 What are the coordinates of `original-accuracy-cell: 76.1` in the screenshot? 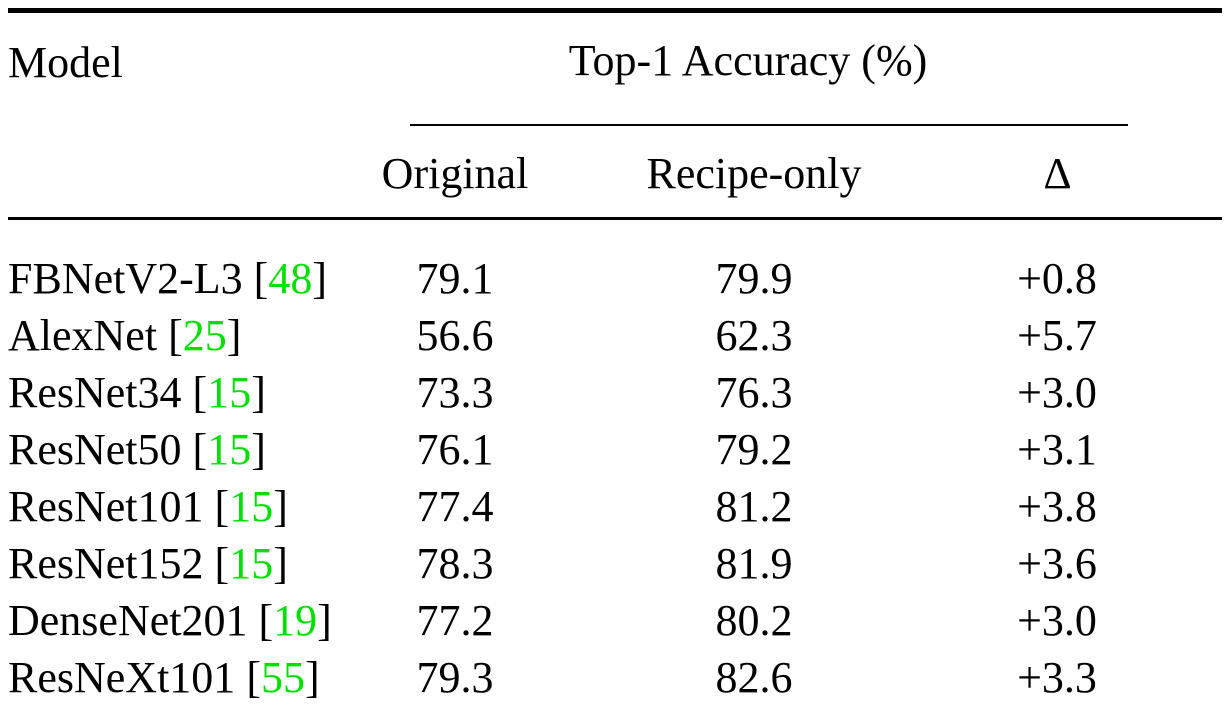 It's located at (455, 449).